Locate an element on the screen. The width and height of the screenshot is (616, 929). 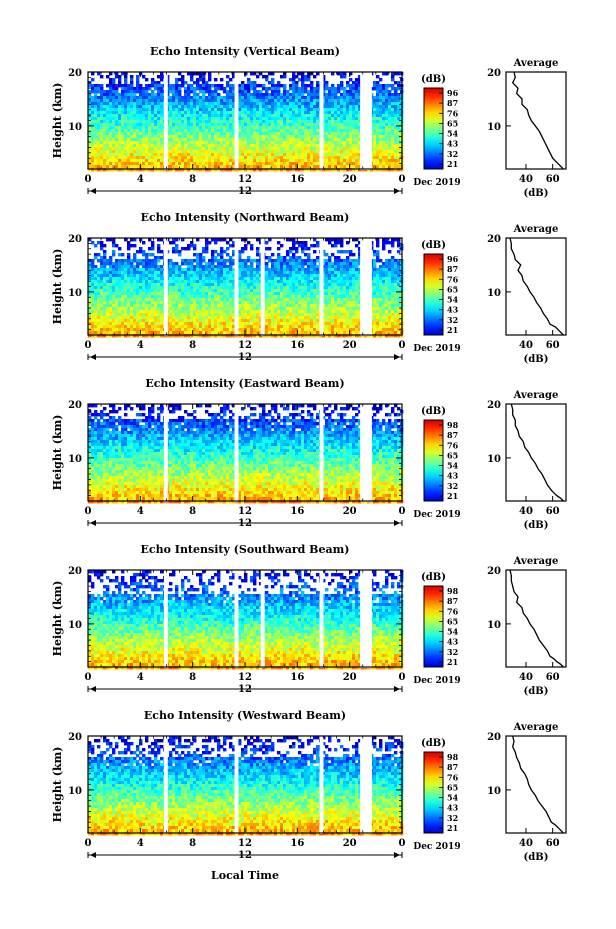
profile-x-tick-label: 60 is located at coordinates (553, 179).